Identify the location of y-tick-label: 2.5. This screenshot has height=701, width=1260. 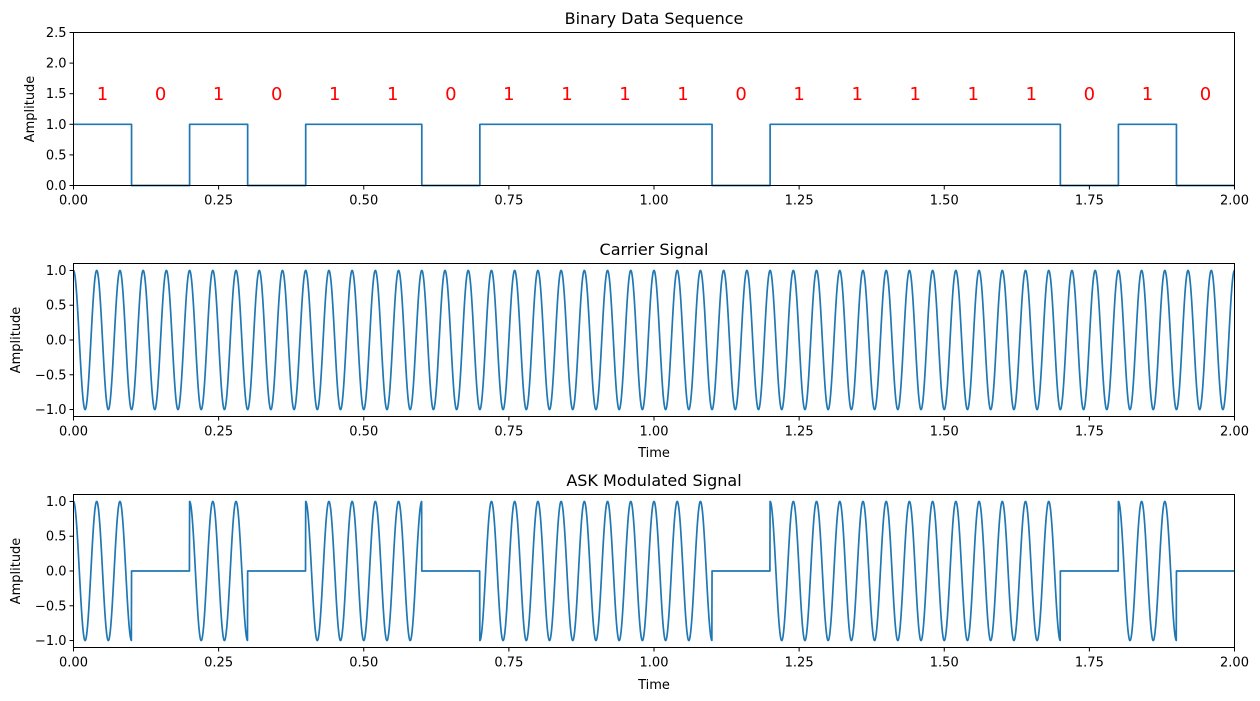
(56, 33).